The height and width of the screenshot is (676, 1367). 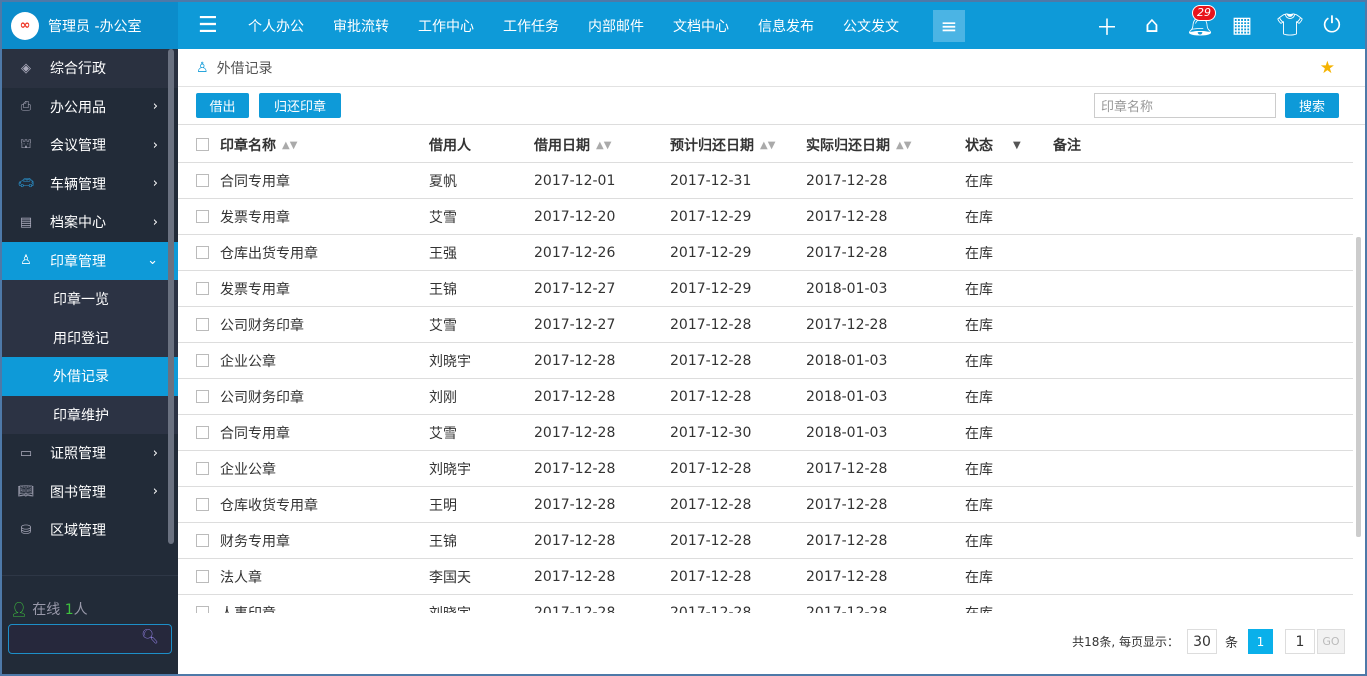 I want to click on nav-item: 工作中心, so click(x=446, y=26).